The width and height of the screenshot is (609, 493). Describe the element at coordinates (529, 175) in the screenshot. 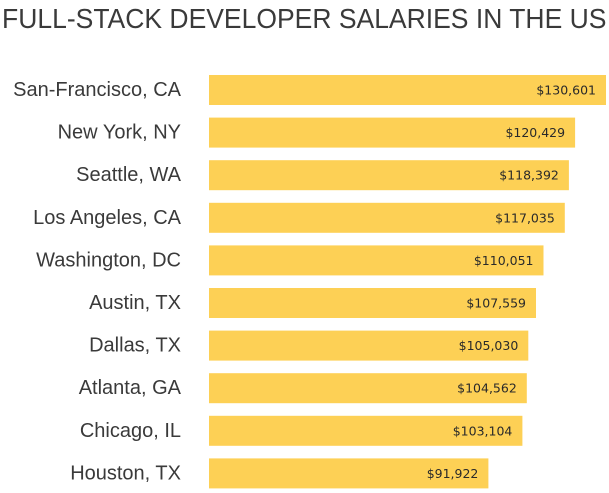

I see `value-label: $118,392` at that location.